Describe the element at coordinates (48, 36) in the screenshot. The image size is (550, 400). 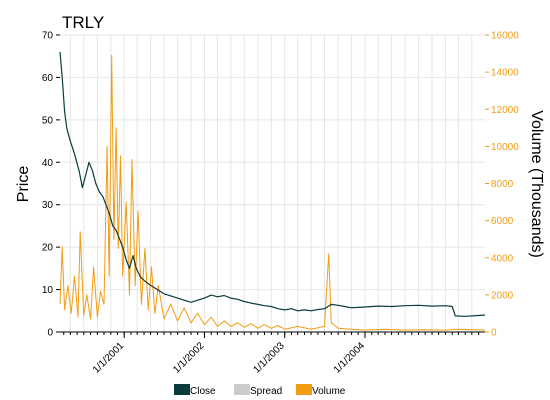
I see `y-tick-label: 70` at that location.